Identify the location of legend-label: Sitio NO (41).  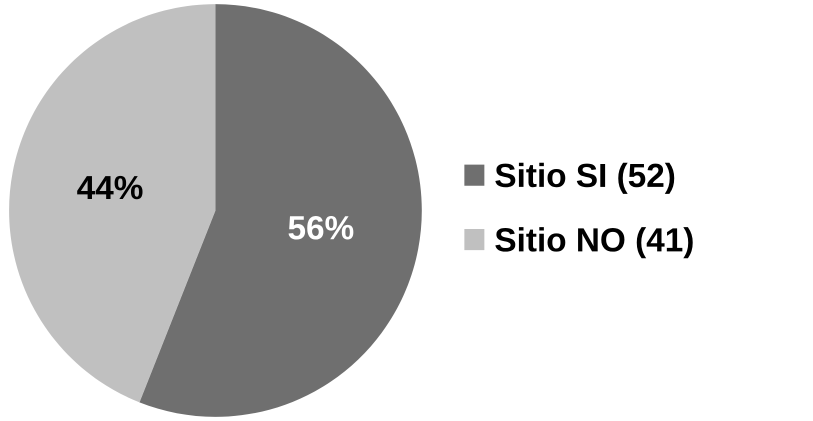
(594, 242).